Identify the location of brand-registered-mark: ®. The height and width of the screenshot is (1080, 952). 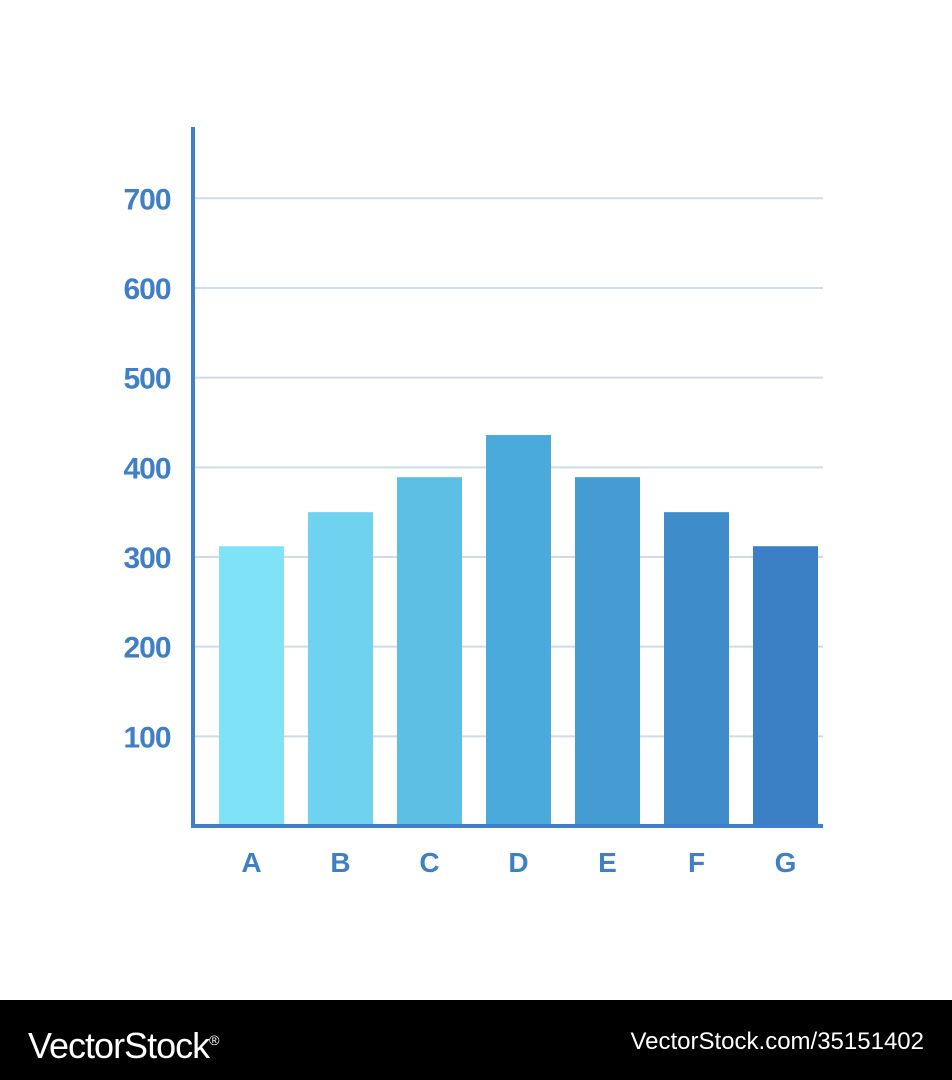
(214, 1040).